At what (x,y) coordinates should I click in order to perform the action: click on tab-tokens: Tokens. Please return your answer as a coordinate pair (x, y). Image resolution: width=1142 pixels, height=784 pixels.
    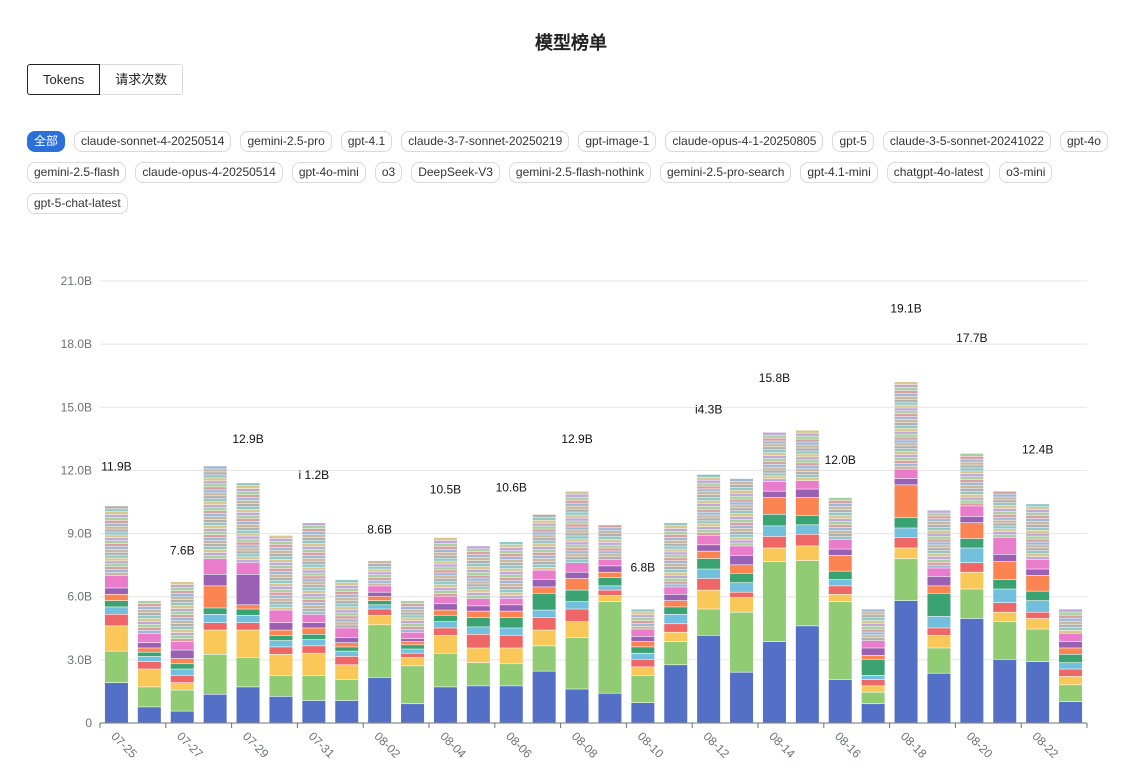
    Looking at the image, I should click on (64, 79).